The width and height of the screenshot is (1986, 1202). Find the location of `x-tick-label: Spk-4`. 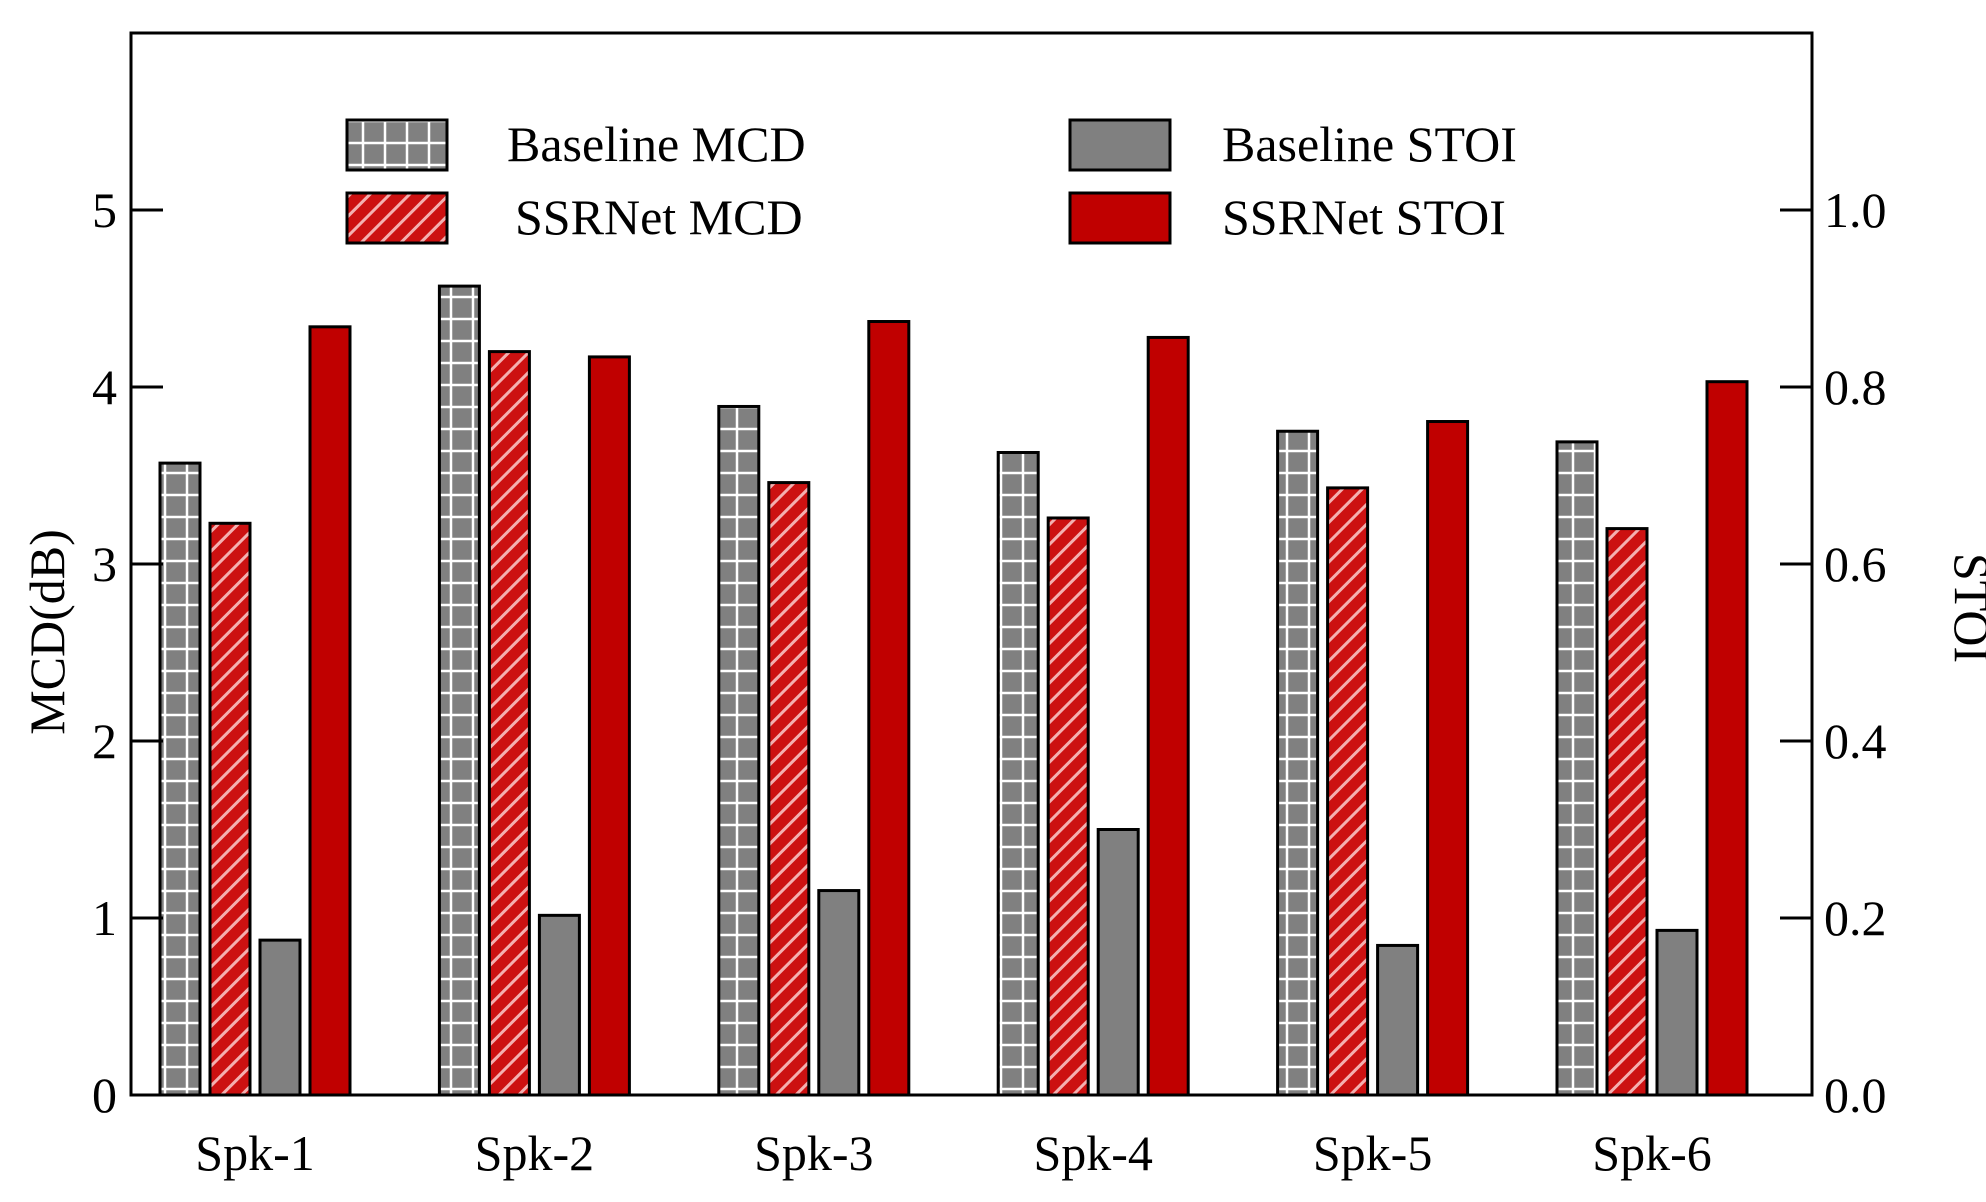

x-tick-label: Spk-4 is located at coordinates (1092, 1153).